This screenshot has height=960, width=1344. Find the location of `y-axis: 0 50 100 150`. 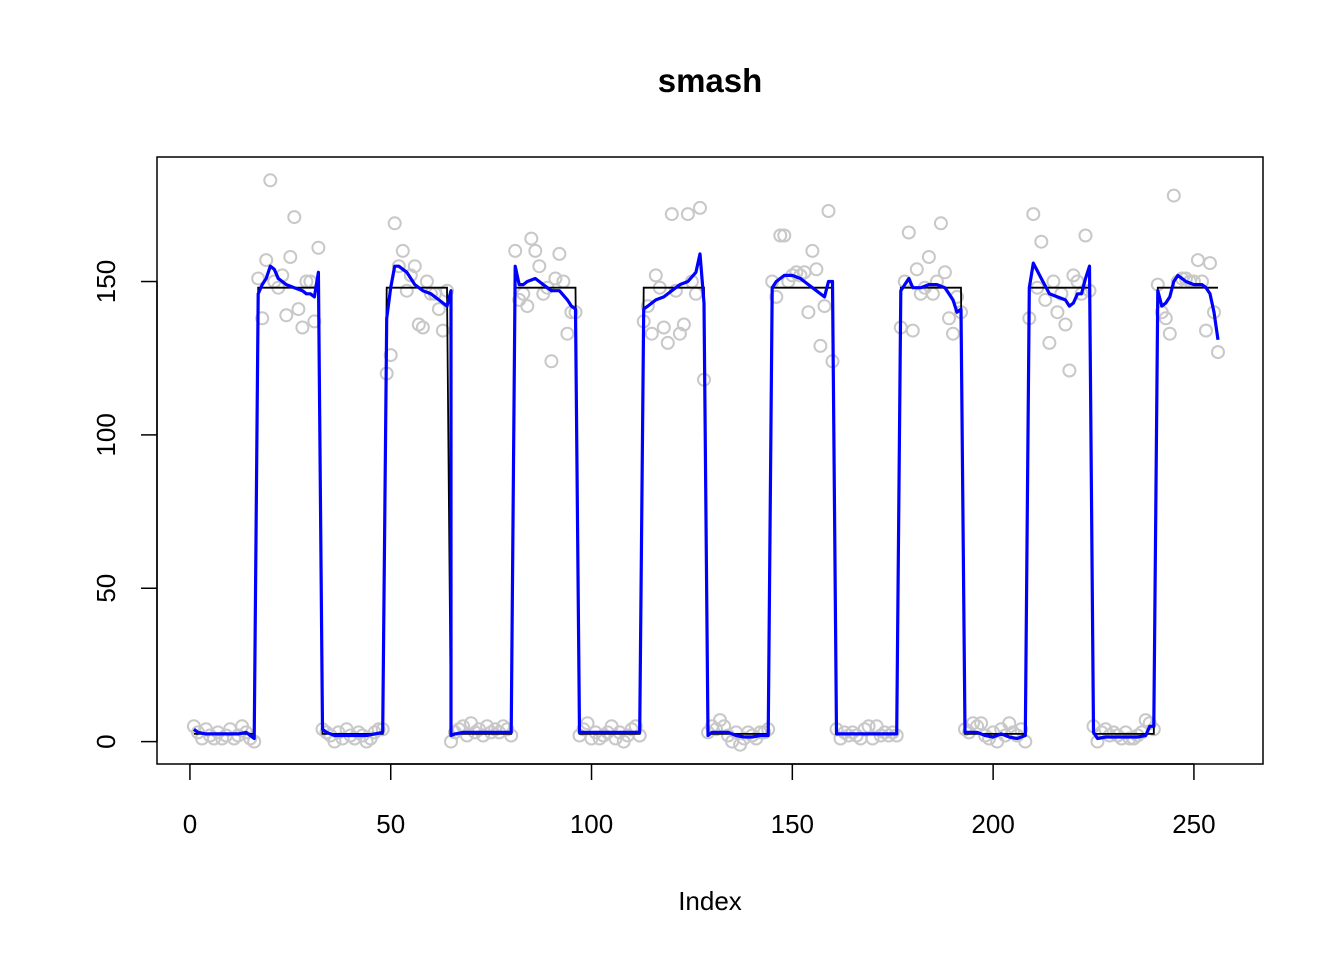

y-axis: 0 50 100 150 is located at coordinates (124, 504).